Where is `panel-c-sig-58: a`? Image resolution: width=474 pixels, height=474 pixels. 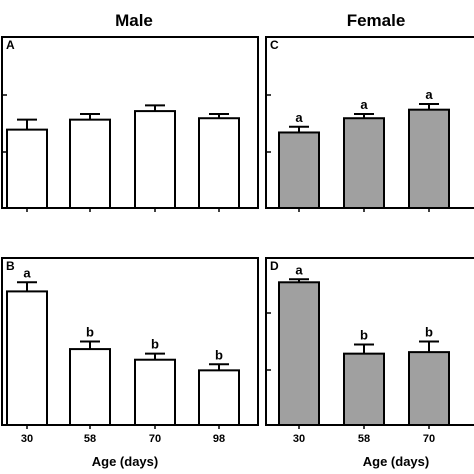
panel-c-sig-58: a is located at coordinates (364, 104).